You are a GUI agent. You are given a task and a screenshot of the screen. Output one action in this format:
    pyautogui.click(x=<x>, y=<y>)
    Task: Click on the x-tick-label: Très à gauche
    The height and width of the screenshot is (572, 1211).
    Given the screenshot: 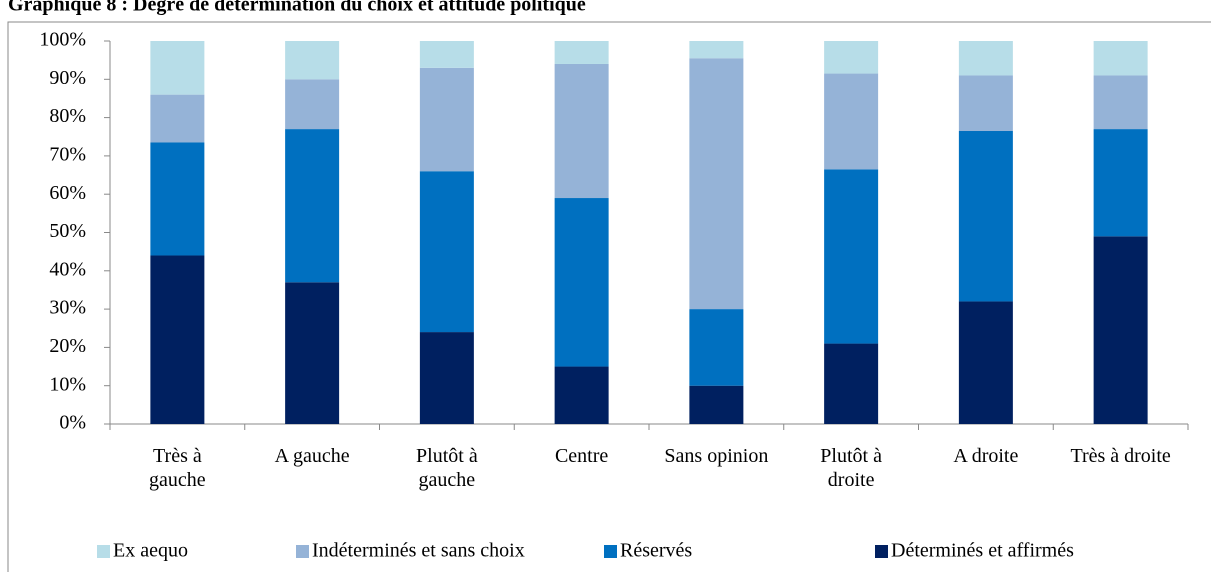 What is the action you would take?
    pyautogui.click(x=177, y=468)
    